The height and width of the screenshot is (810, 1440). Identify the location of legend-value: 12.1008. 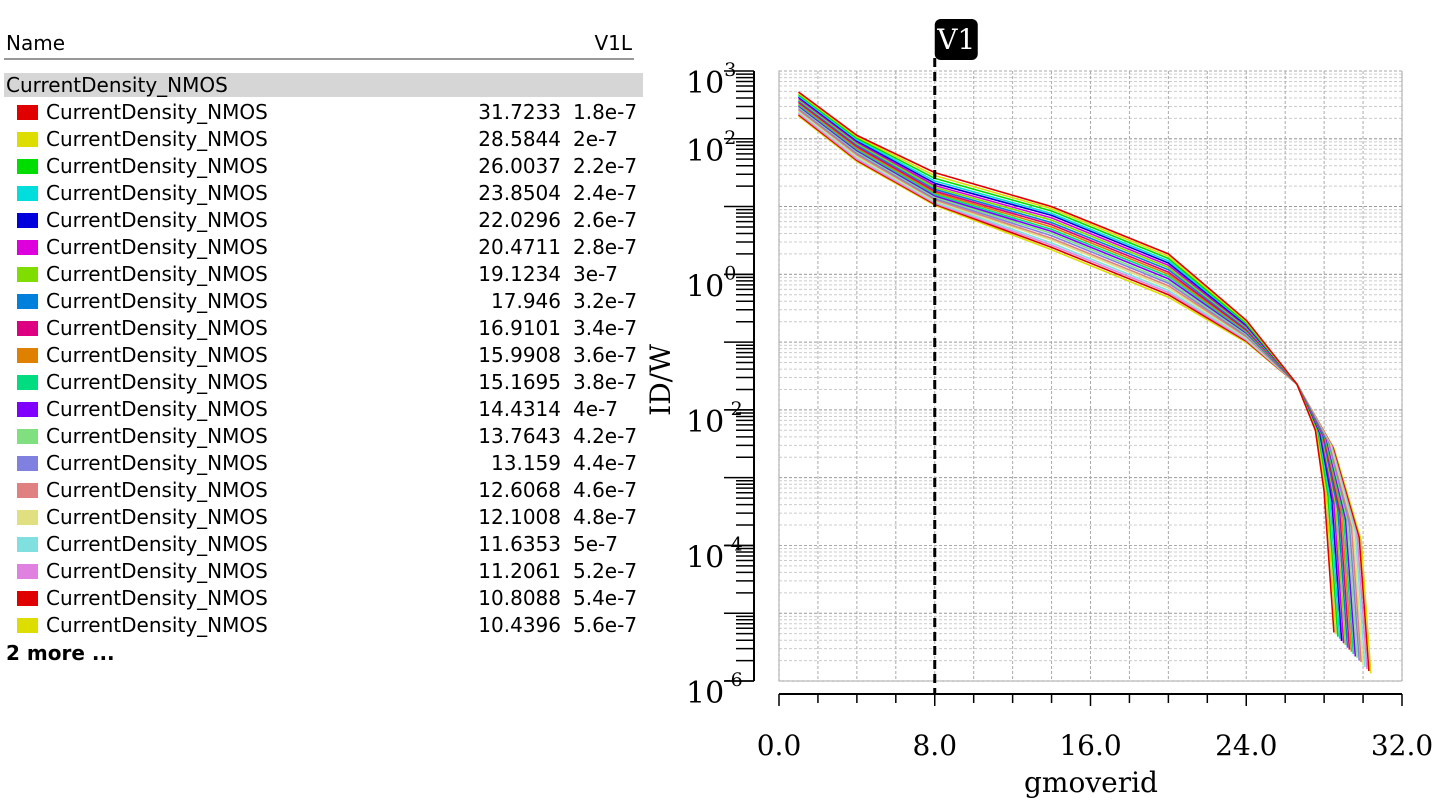
(519, 517).